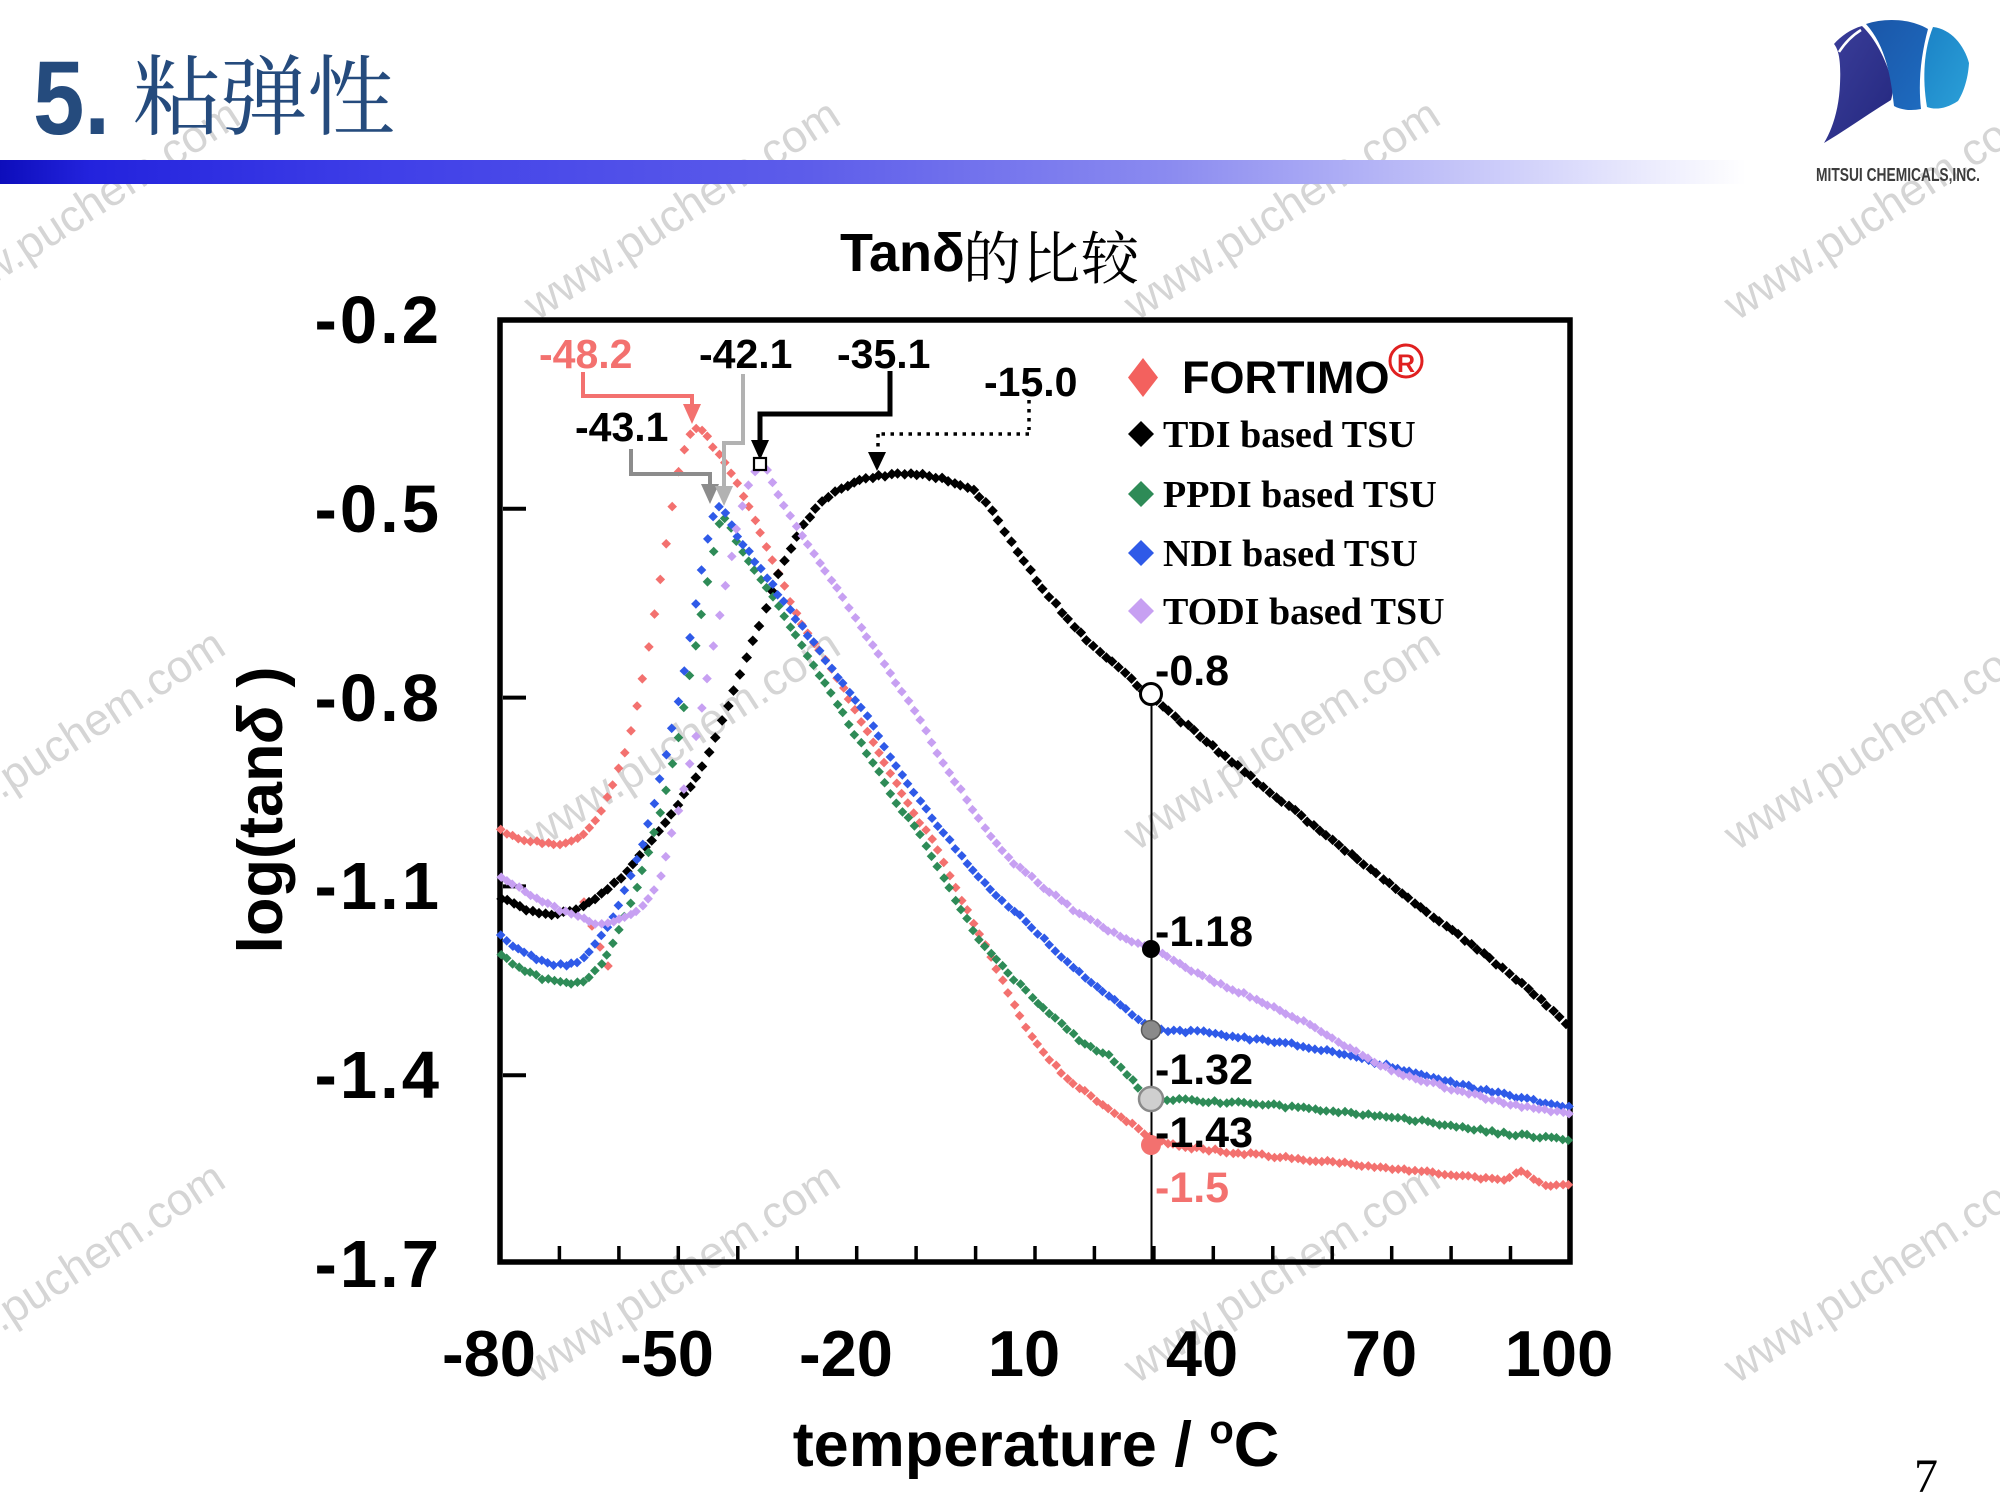 The width and height of the screenshot is (2000, 1500). I want to click on svg-text: 10, so click(1024, 1353).